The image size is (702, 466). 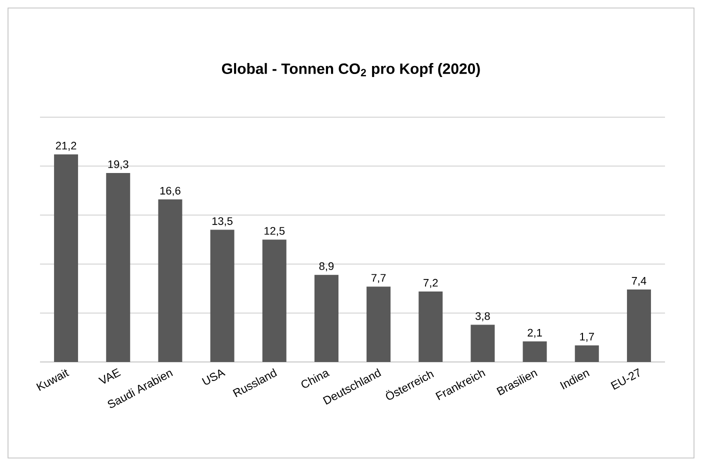 What do you see at coordinates (274, 231) in the screenshot?
I see `data-label: 12,5` at bounding box center [274, 231].